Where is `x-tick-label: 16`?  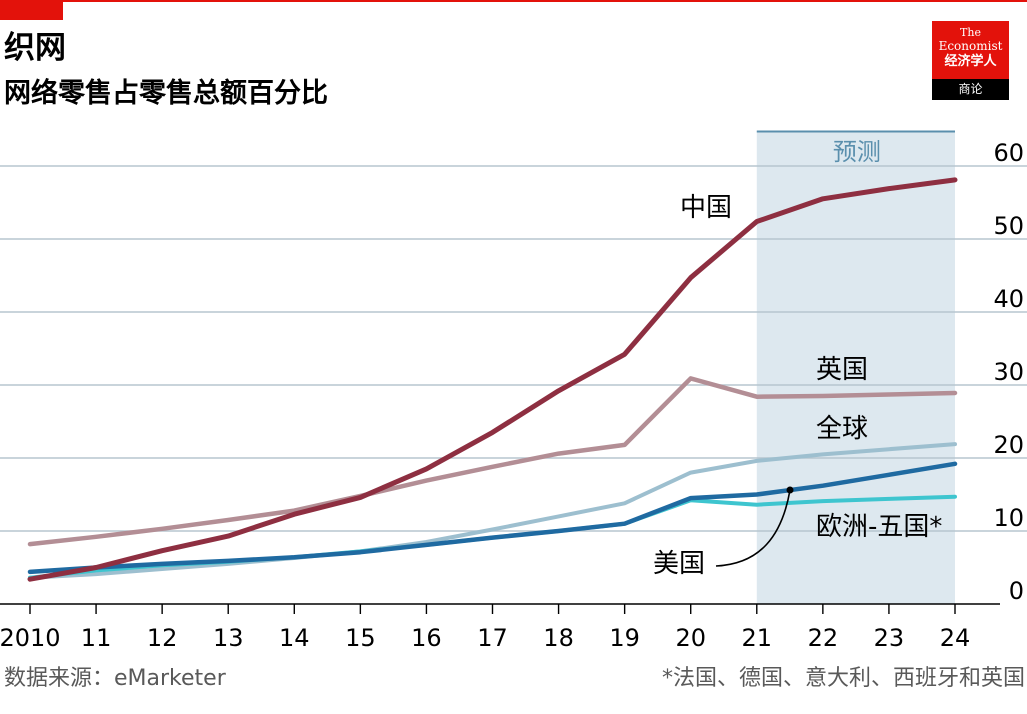 x-tick-label: 16 is located at coordinates (426, 638).